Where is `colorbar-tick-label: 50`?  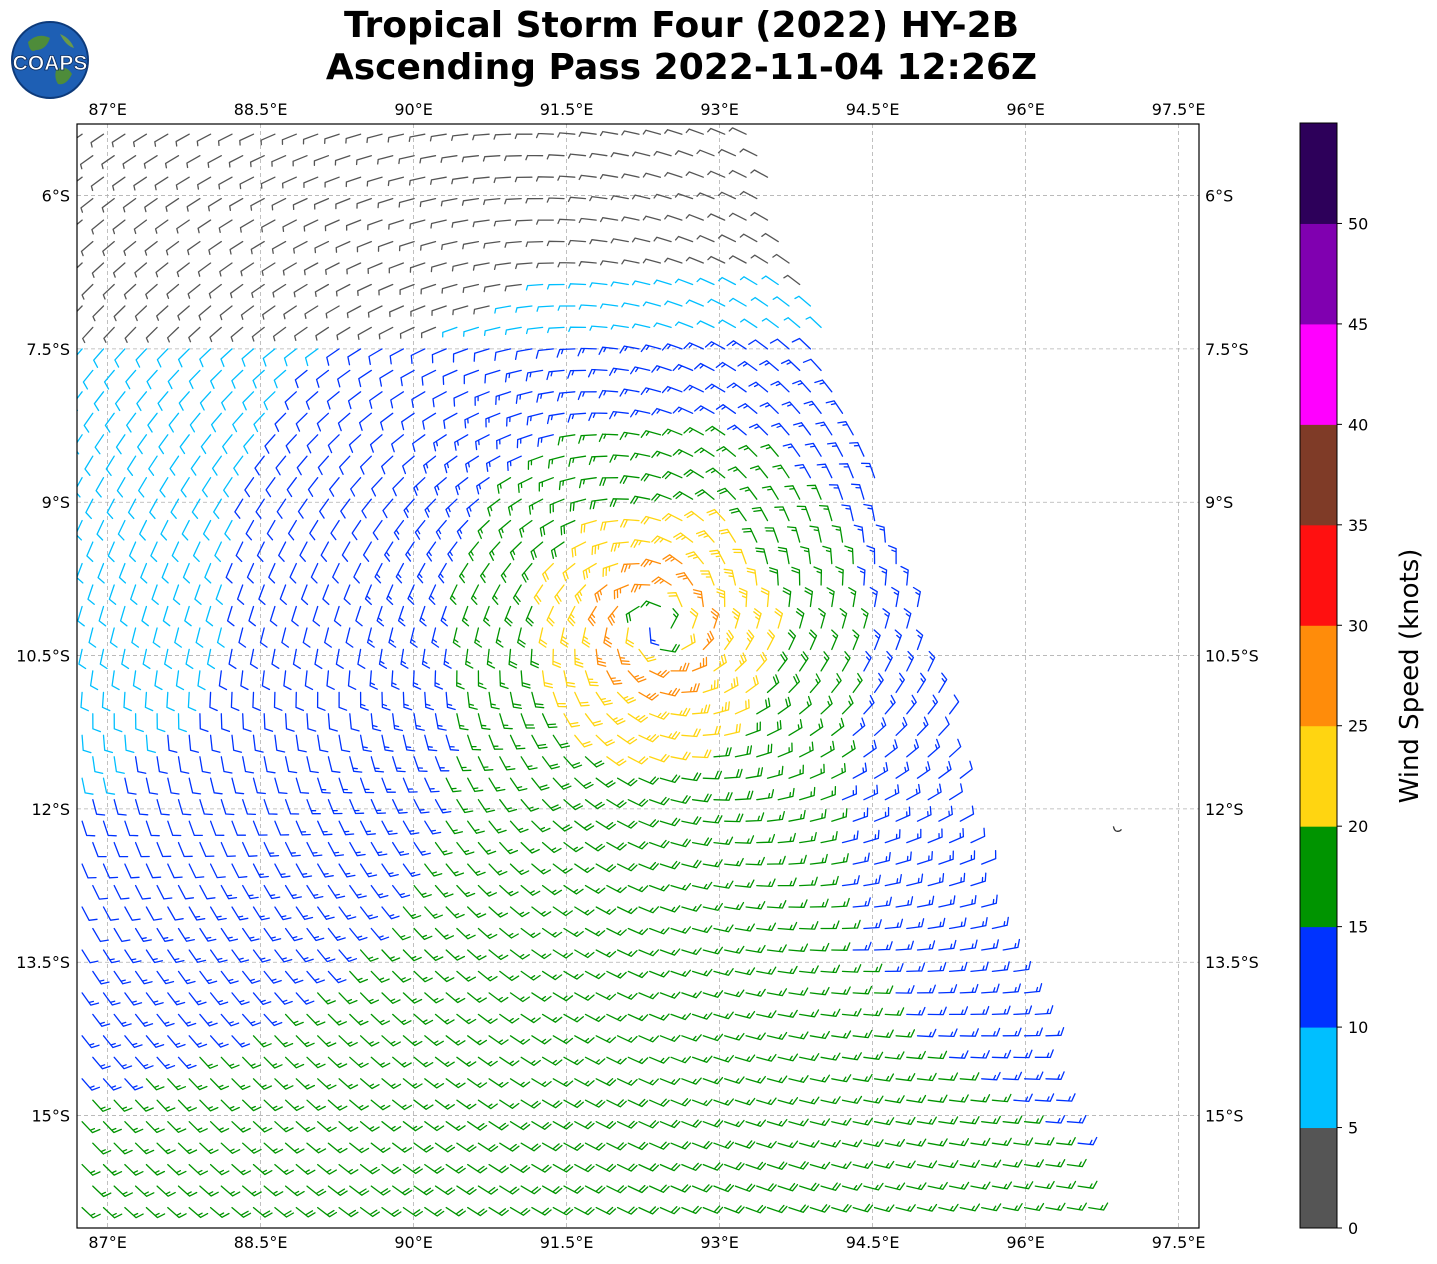
colorbar-tick-label: 50 is located at coordinates (1358, 223).